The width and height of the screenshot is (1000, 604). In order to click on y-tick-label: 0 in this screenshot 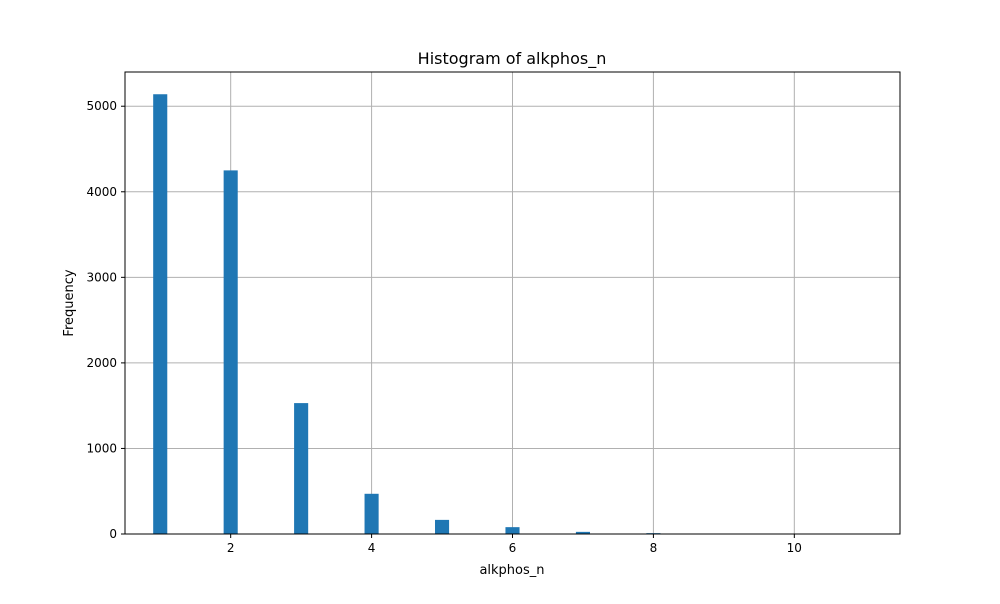, I will do `click(113, 534)`.